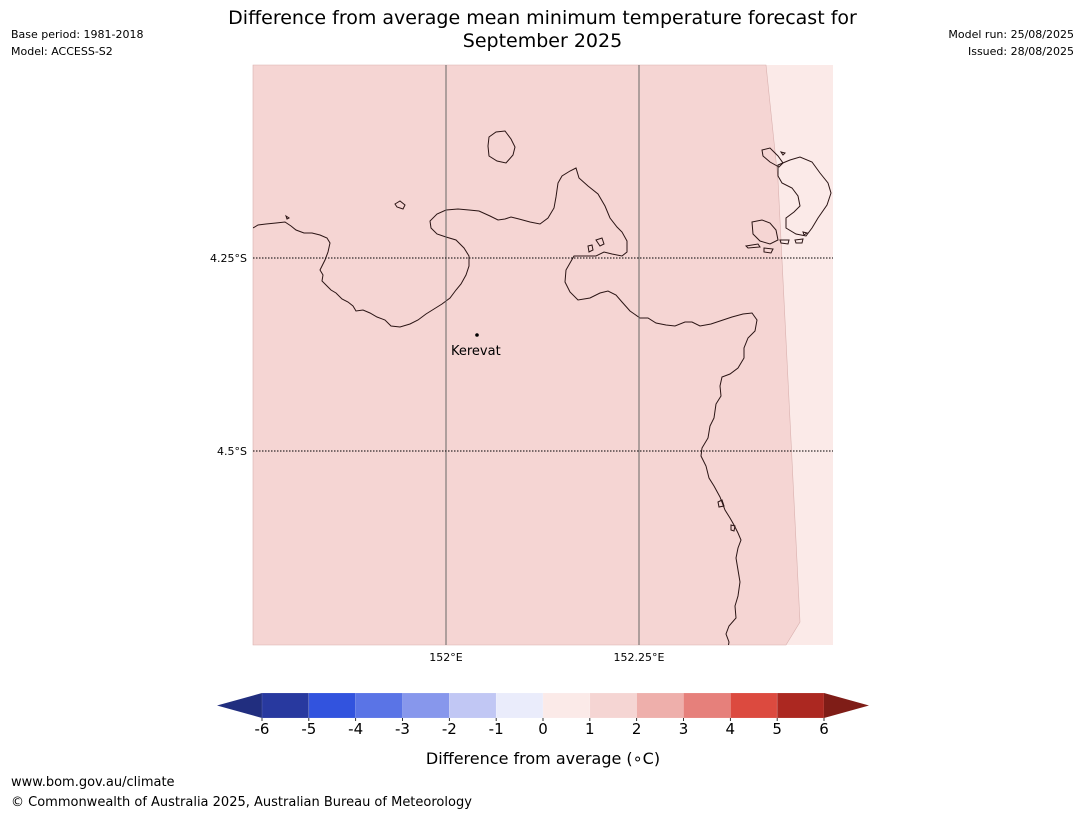 The image size is (1085, 816). I want to click on model-text: Model: ACCESS-S2, so click(62, 51).